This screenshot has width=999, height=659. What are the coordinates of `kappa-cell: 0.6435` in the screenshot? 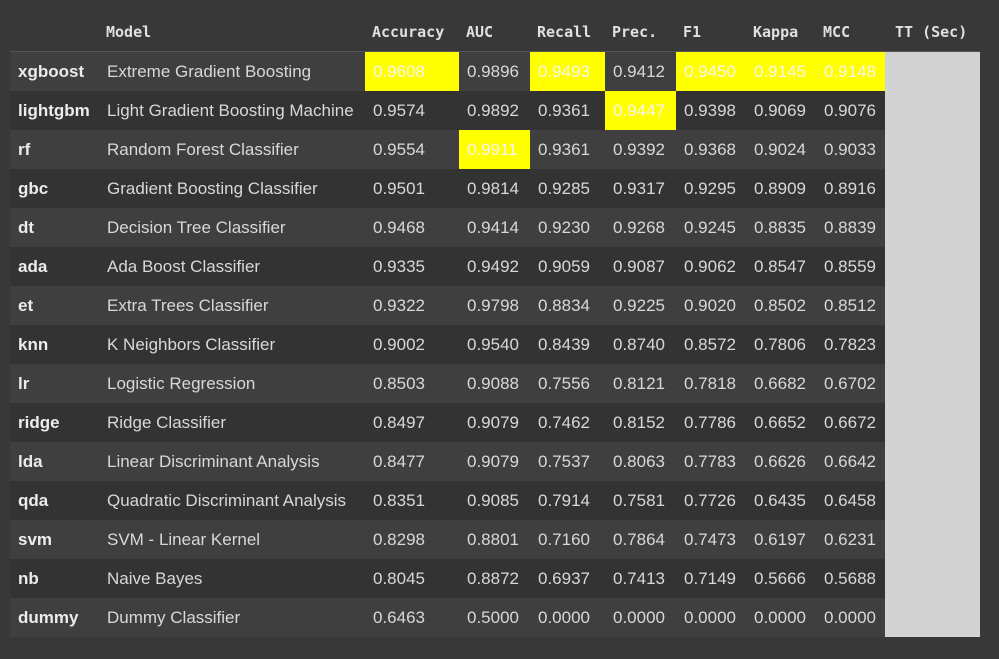 It's located at (781, 500).